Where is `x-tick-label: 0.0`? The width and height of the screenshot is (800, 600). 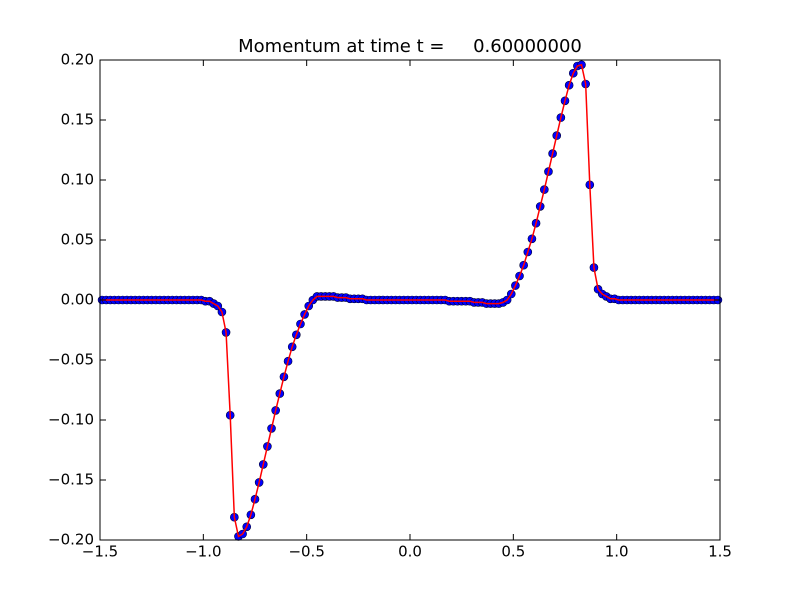 x-tick-label: 0.0 is located at coordinates (410, 552).